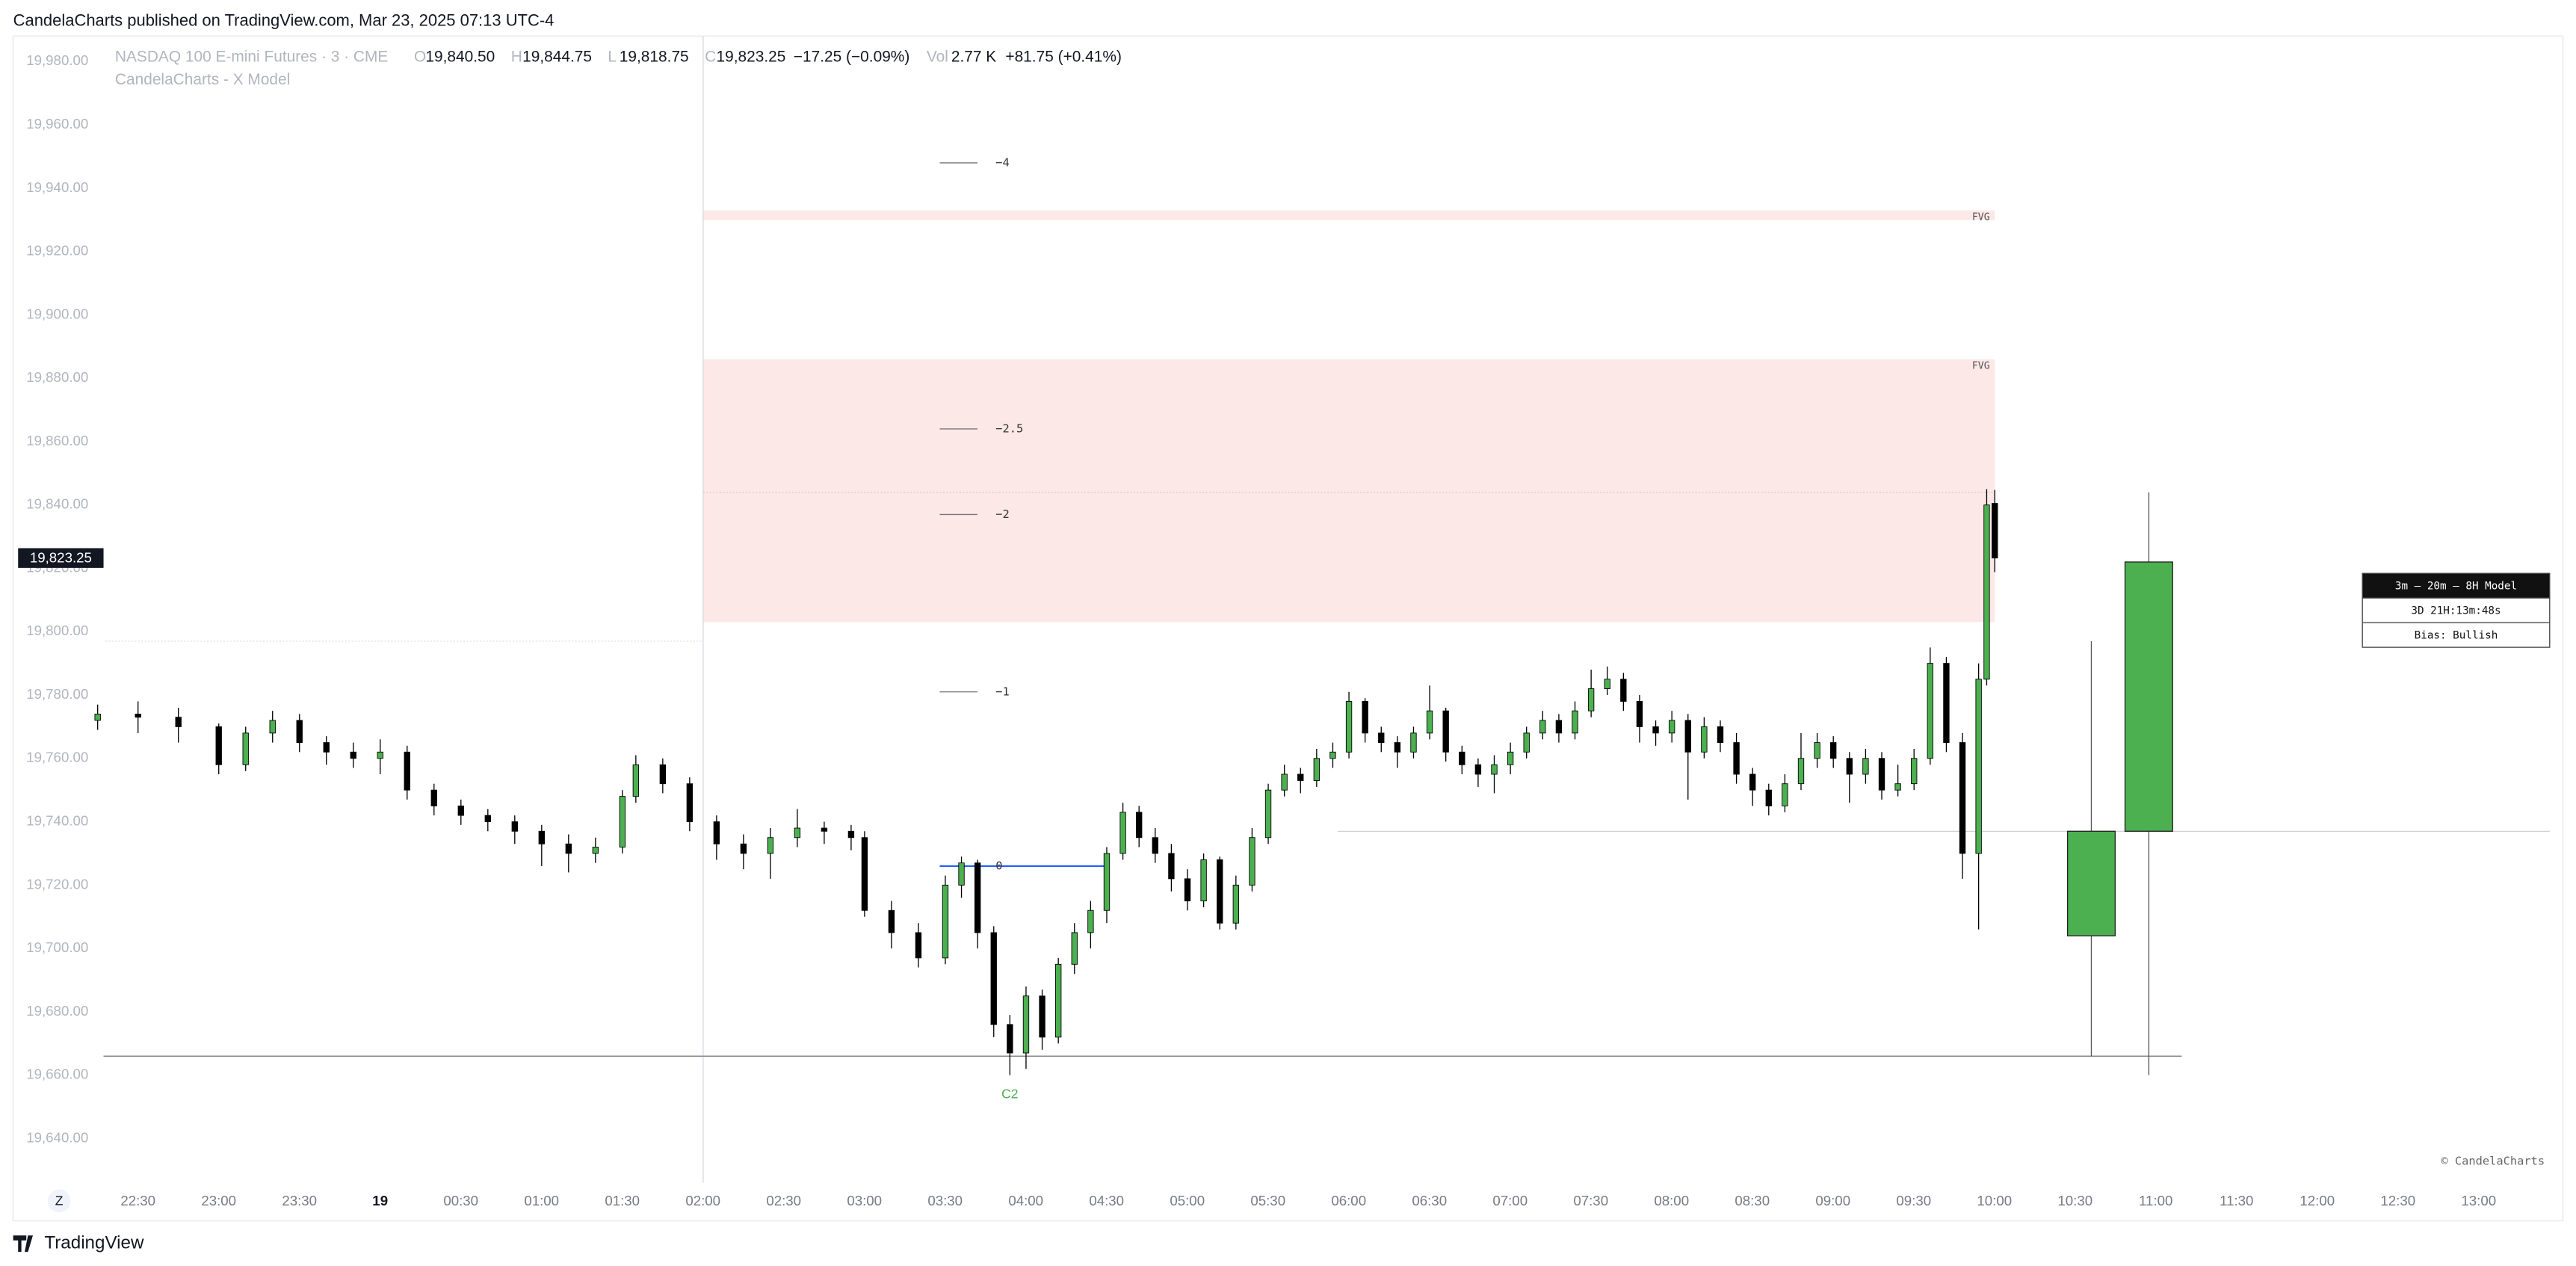 The image size is (2576, 1266). What do you see at coordinates (516, 57) in the screenshot?
I see `ohlc-key: H` at bounding box center [516, 57].